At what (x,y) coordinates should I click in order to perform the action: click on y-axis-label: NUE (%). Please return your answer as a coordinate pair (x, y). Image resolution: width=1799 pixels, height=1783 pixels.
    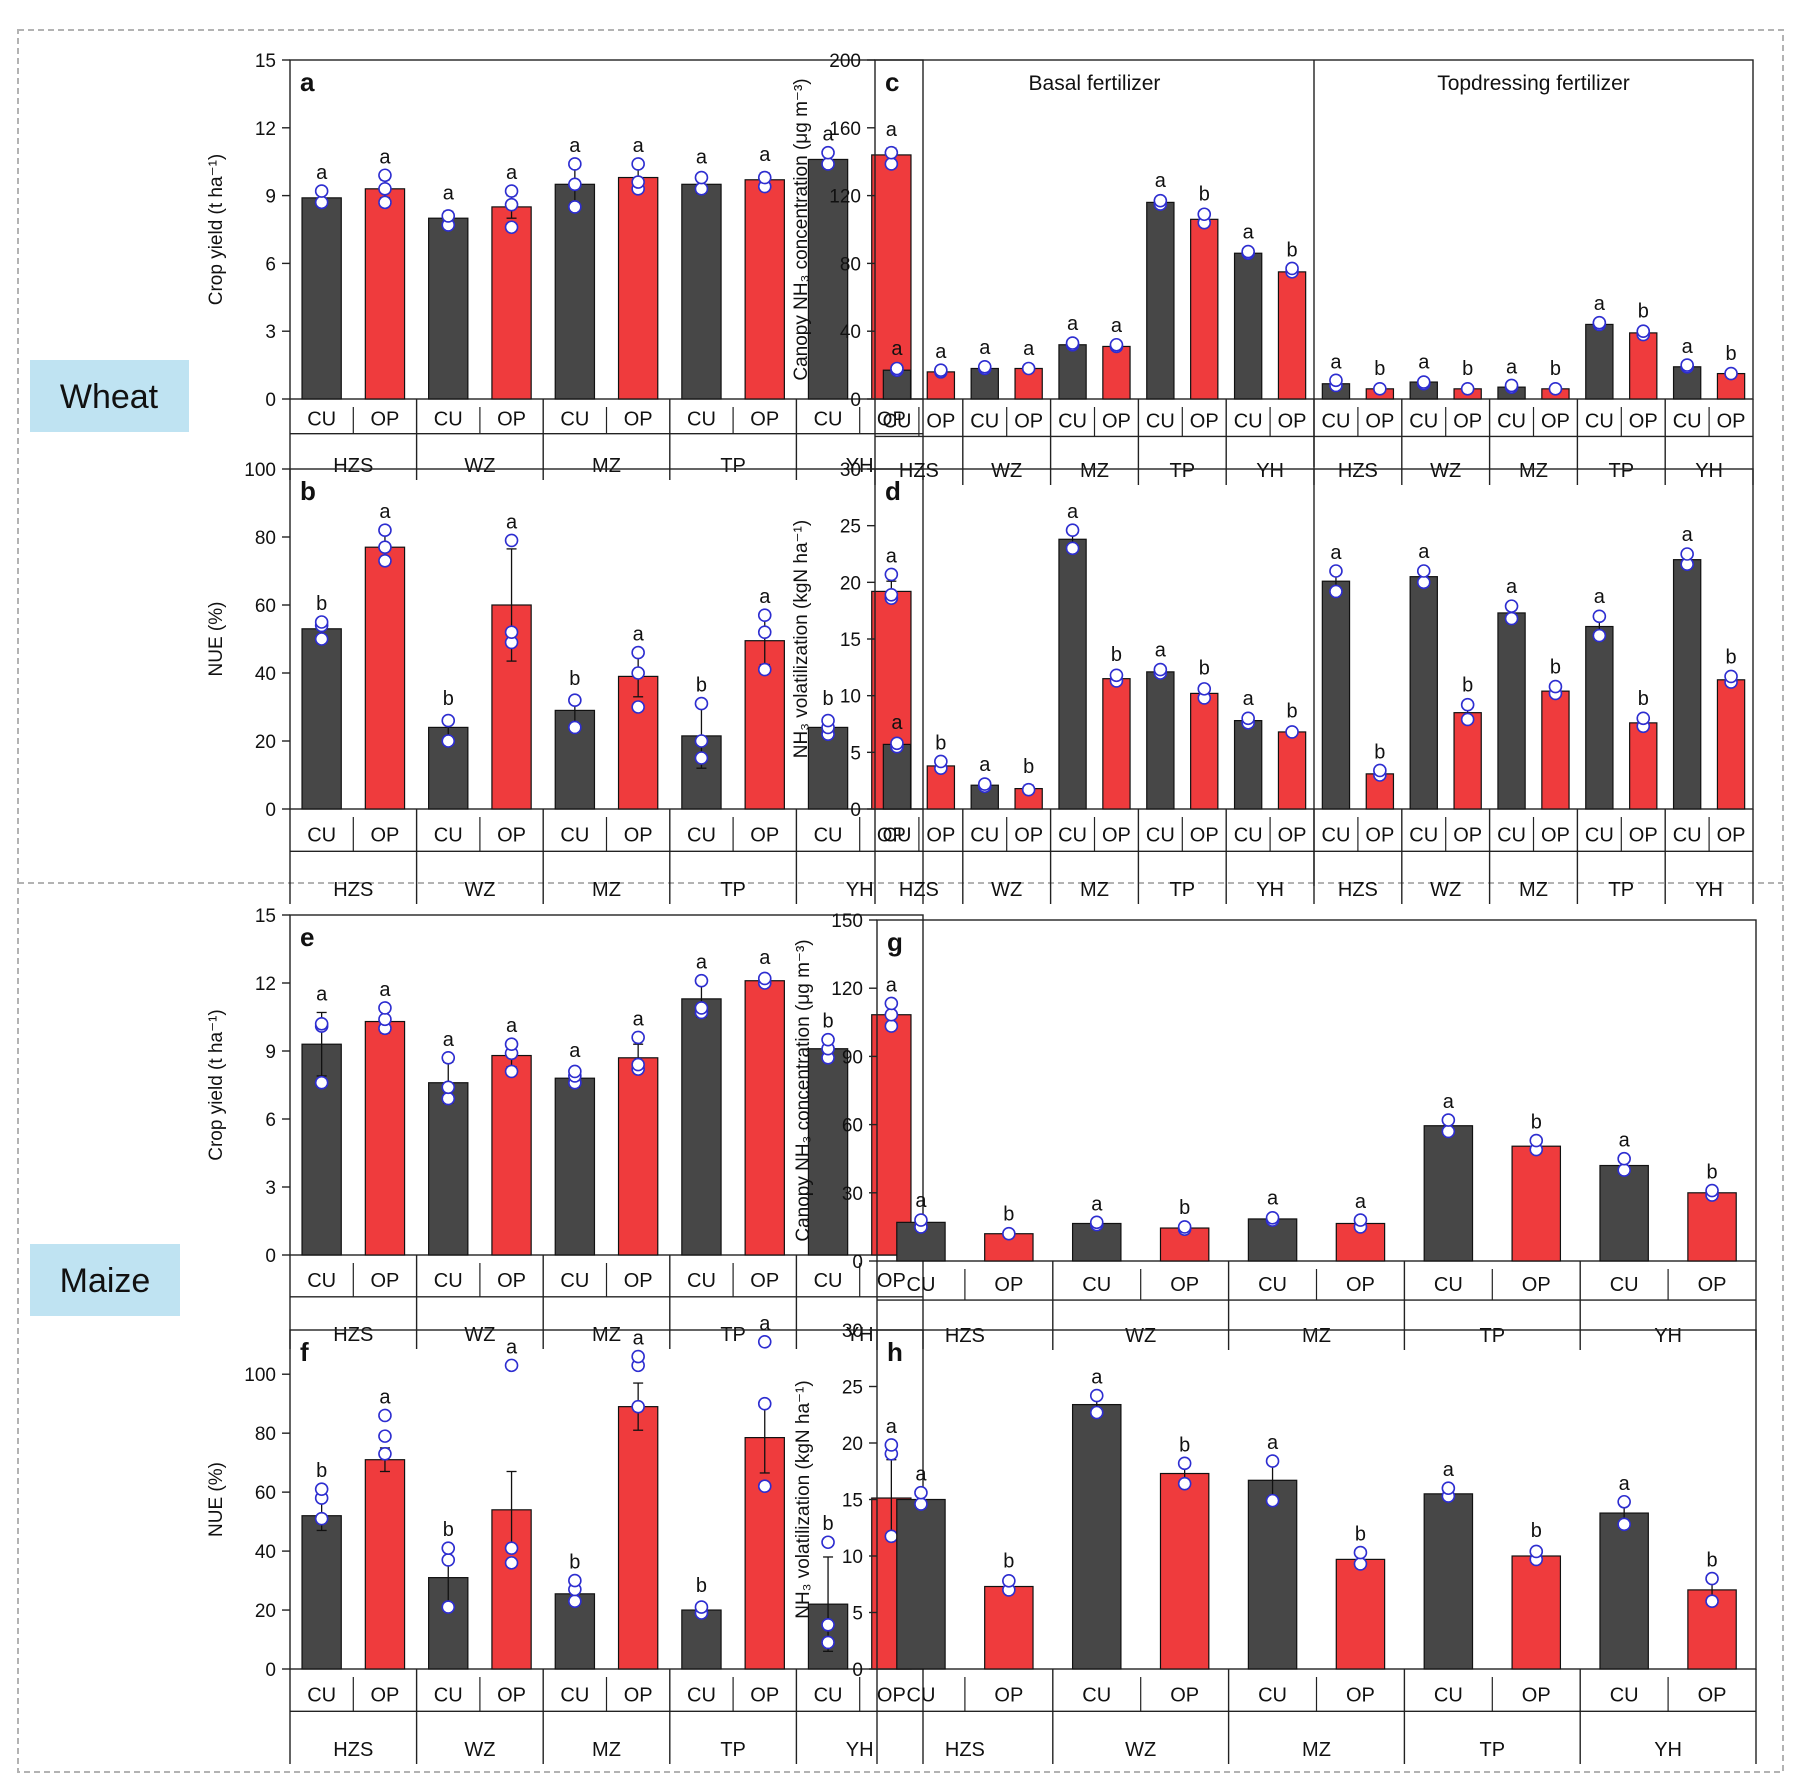
    Looking at the image, I should click on (216, 1499).